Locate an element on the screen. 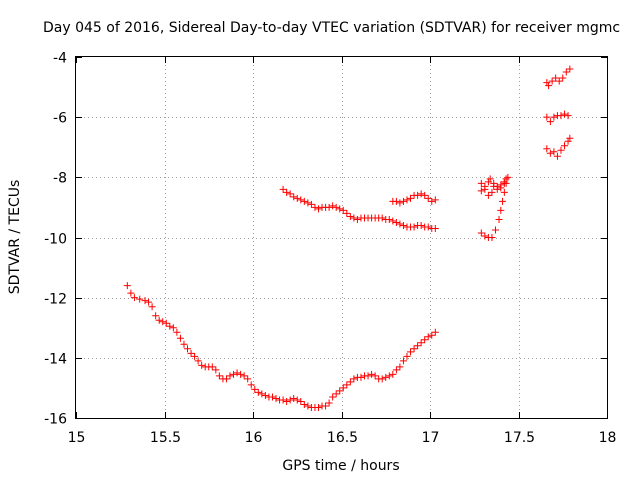 The image size is (640, 485). x-tick-label: 17.5 is located at coordinates (519, 438).